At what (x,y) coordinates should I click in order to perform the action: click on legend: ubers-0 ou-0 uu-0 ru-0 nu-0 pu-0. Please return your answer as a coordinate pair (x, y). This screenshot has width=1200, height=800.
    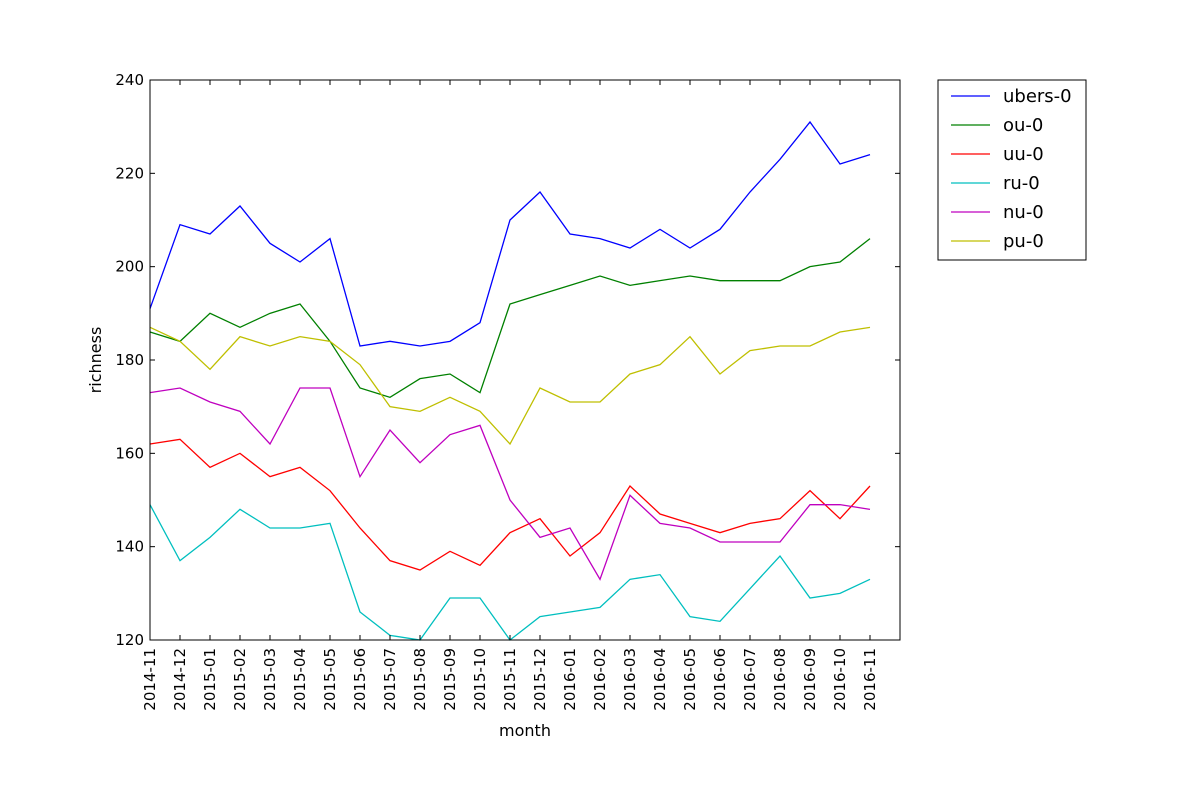
    Looking at the image, I should click on (1012, 170).